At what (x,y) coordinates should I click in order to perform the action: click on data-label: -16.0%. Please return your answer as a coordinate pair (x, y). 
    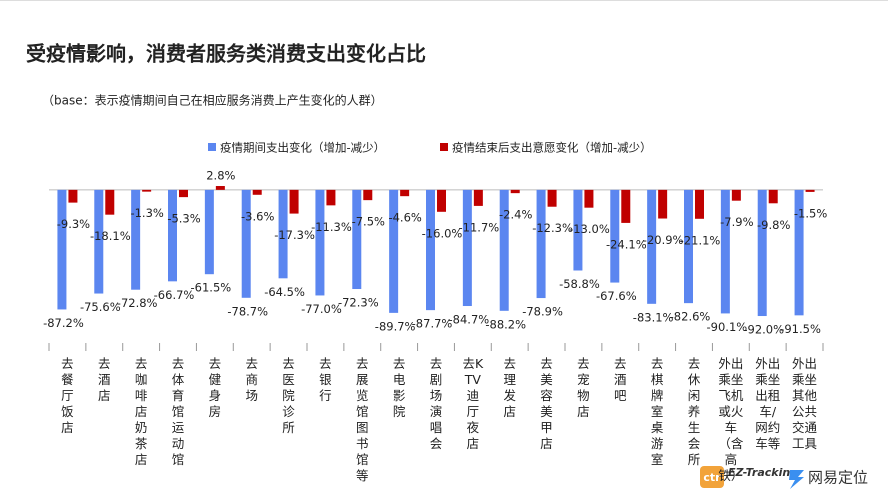
    Looking at the image, I should click on (442, 233).